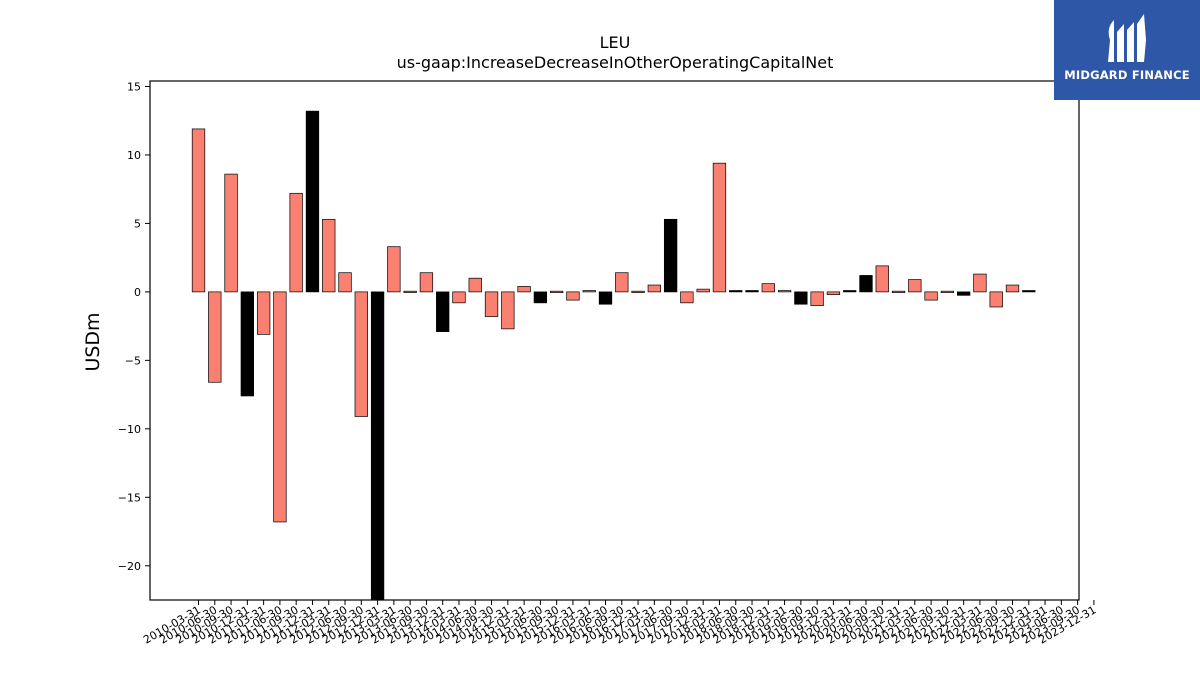  Describe the element at coordinates (134, 155) in the screenshot. I see `y-tick-label: 10` at that location.